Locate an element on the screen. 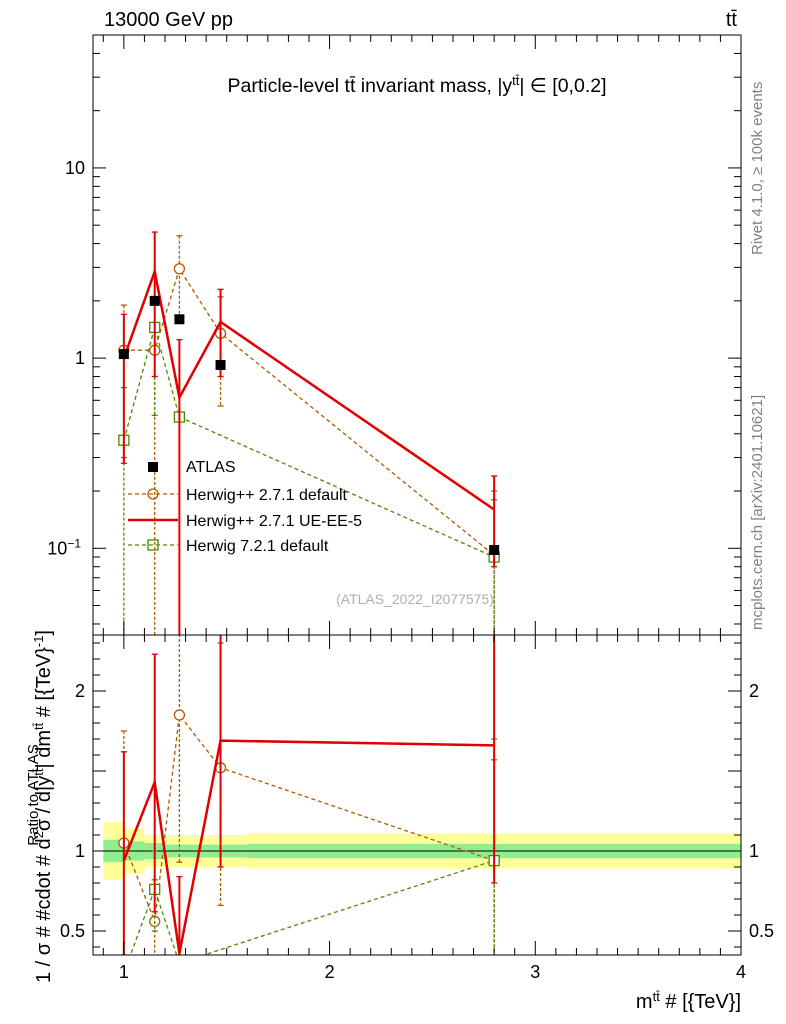  legend-entry-atlas: ATLAS is located at coordinates (192, 467).